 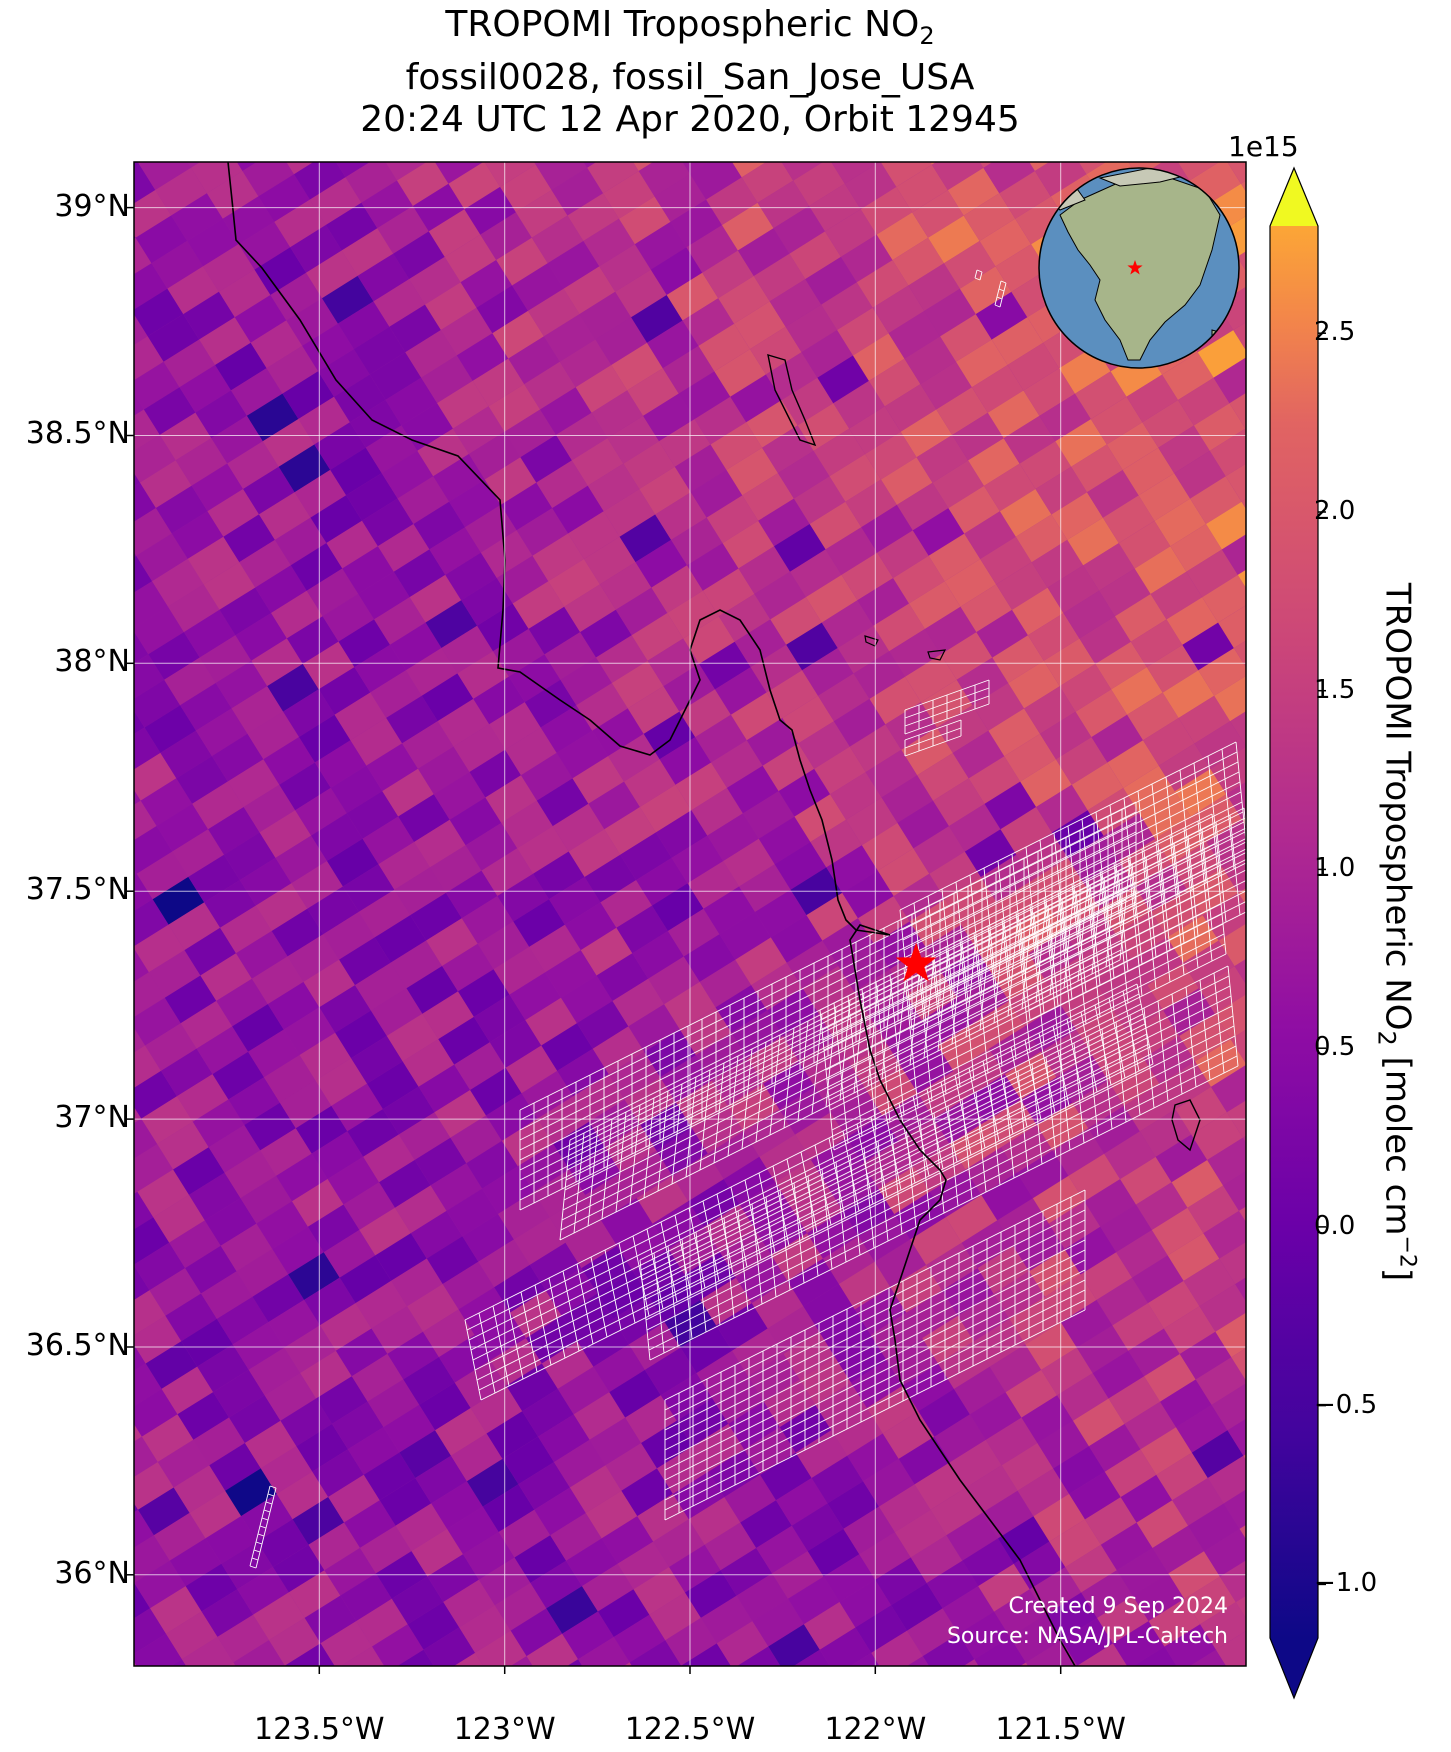 I want to click on credit-created: Created 9 Sep 2024, so click(x=1118, y=1606).